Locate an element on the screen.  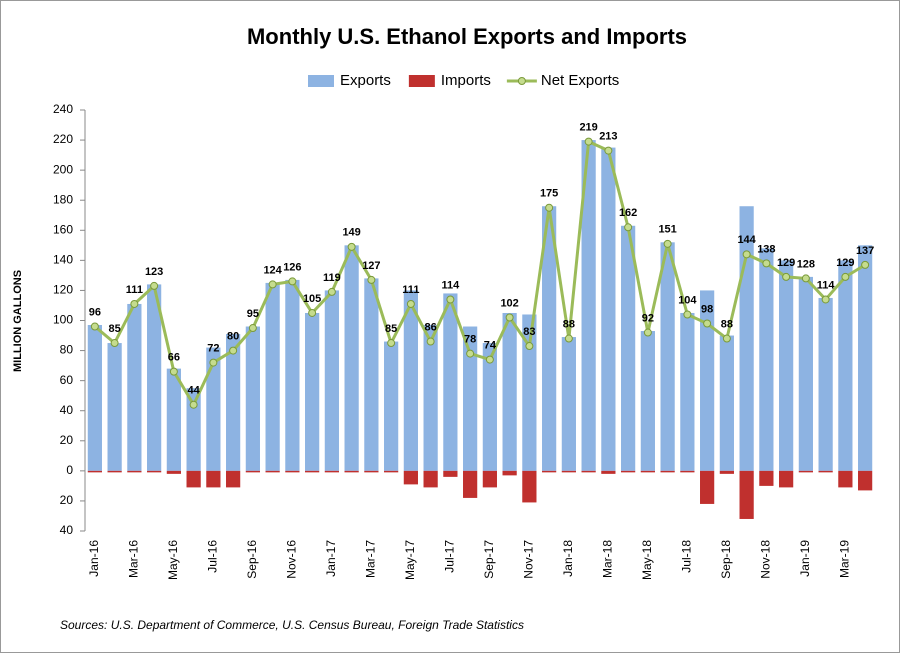
data-label: 104 is located at coordinates (687, 300).